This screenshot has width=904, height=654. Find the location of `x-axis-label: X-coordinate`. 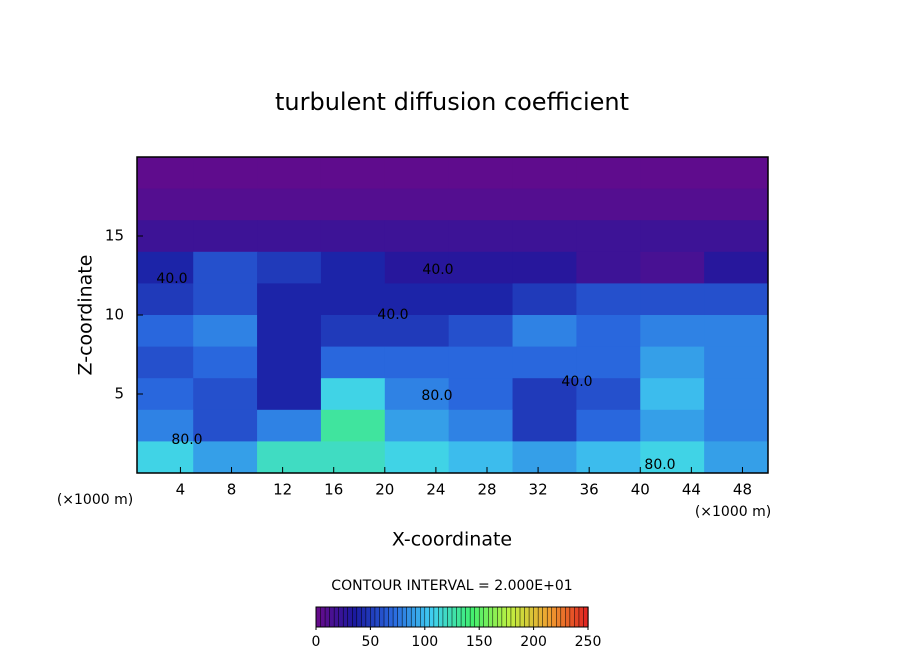

x-axis-label: X-coordinate is located at coordinates (452, 540).